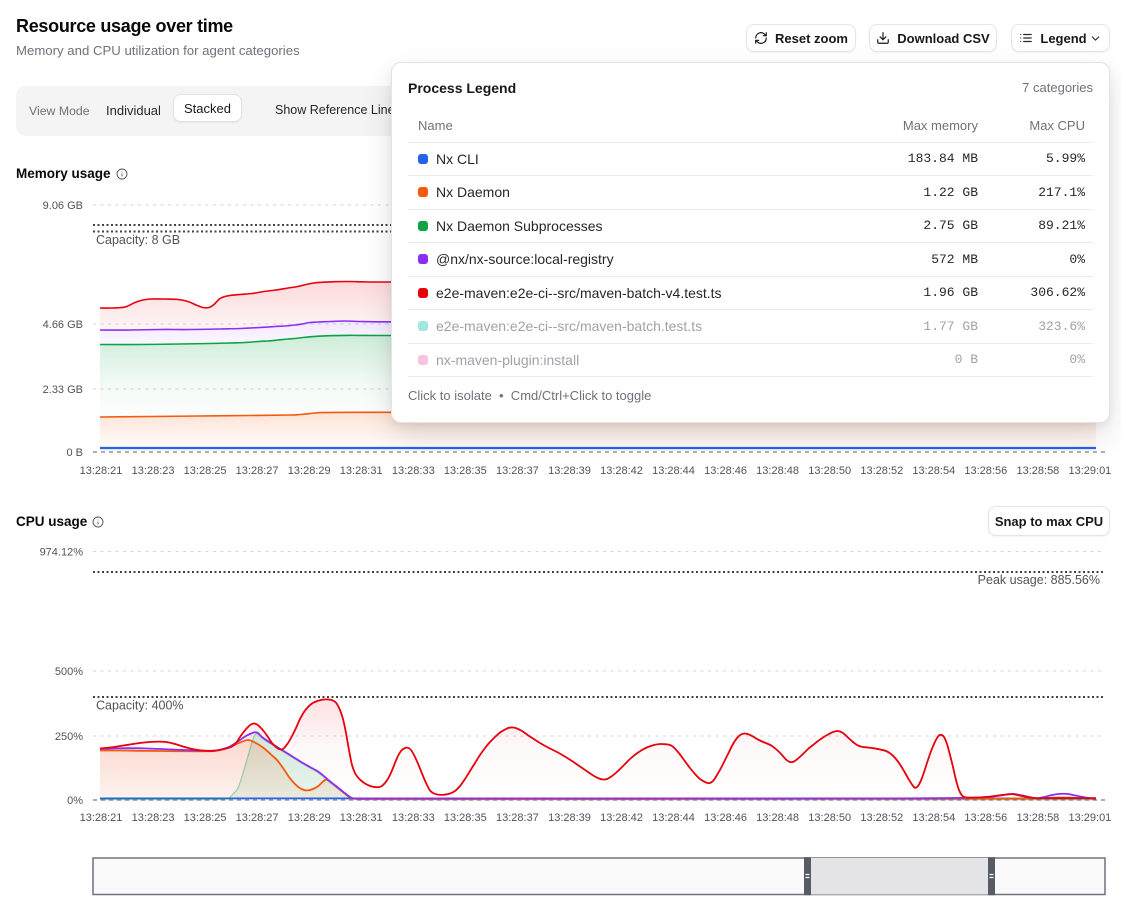  Describe the element at coordinates (1039, 580) in the screenshot. I see `svg-text: Peak usage: 885.56%` at that location.